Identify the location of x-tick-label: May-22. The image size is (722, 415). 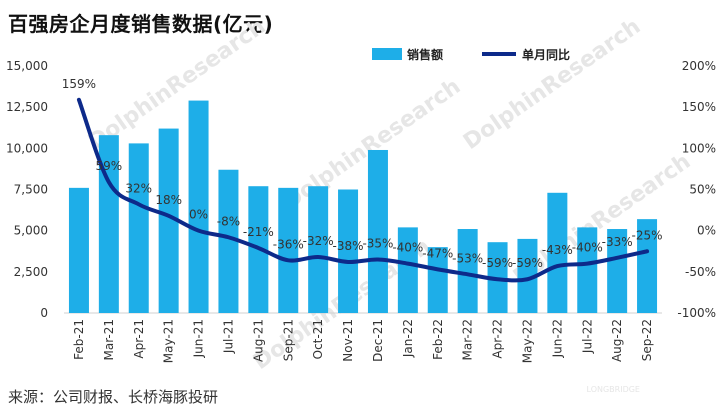
(527, 341).